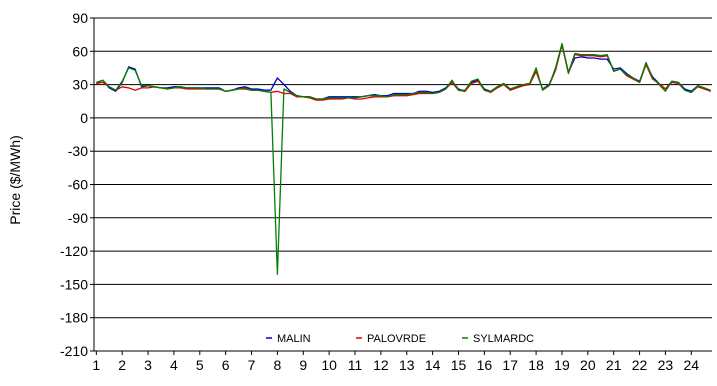 The height and width of the screenshot is (386, 717). I want to click on x-tick-label: 9, so click(303, 365).